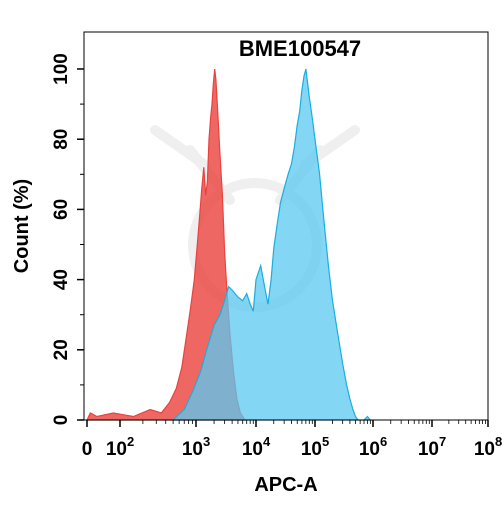 The width and height of the screenshot is (502, 505). What do you see at coordinates (292, 440) in the screenshot?
I see `x-axis: 0 10² 10³ 10⁴ 10⁵ 10⁶ 10⁷ 10⁸` at bounding box center [292, 440].